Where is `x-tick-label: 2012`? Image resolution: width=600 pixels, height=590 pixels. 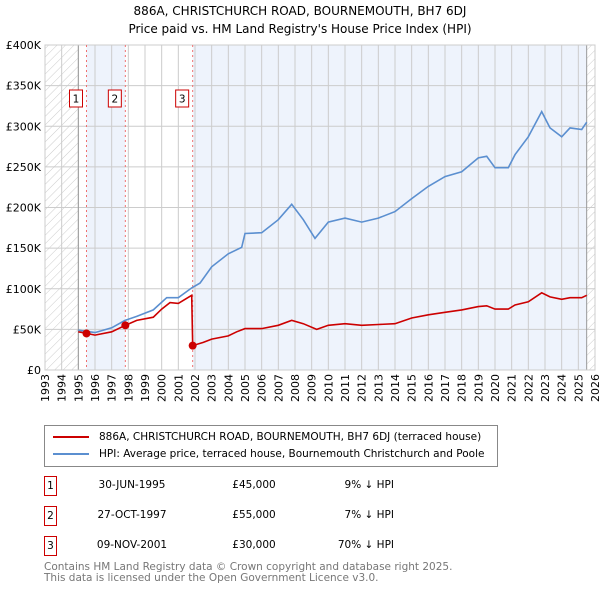
x-tick-label: 2012 is located at coordinates (362, 388).